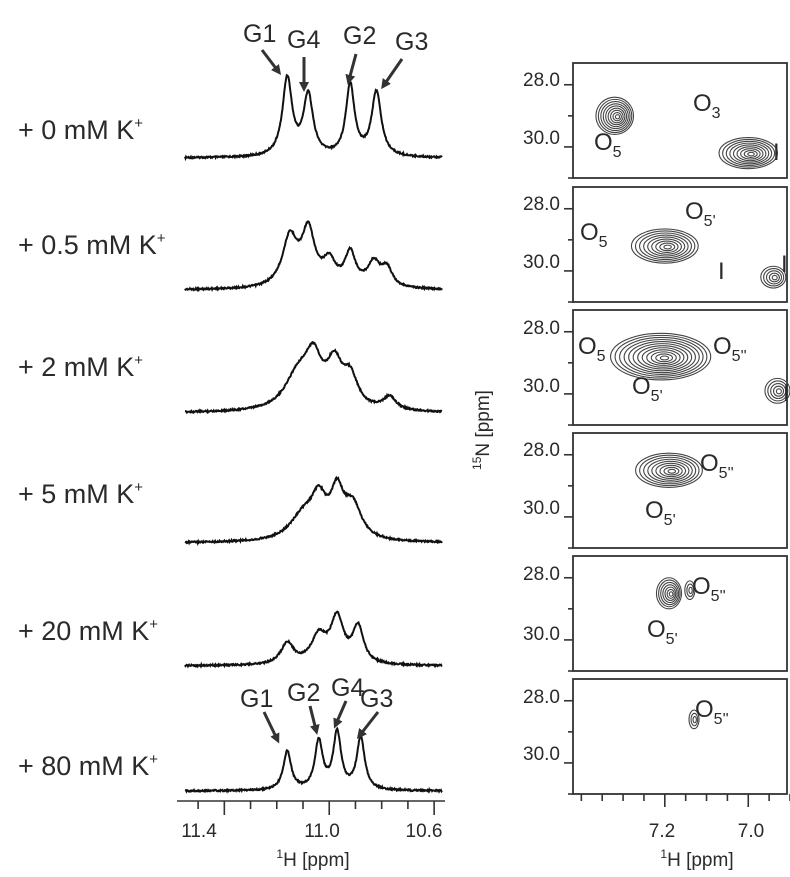  Describe the element at coordinates (696, 859) in the screenshot. I see `hsqc-x-axis-title: 1H [ppm]` at that location.